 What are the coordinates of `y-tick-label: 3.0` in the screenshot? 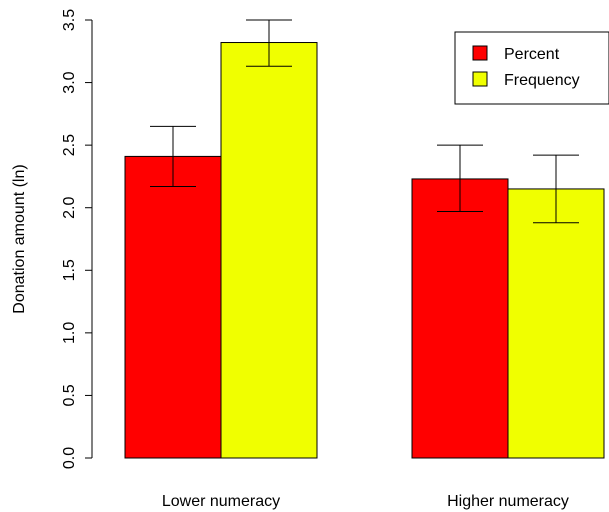 It's located at (69, 82).